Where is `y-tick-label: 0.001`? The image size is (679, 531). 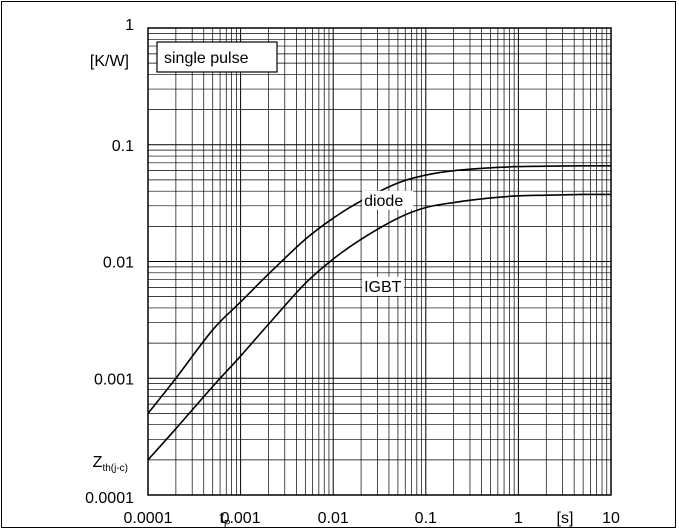 y-tick-label: 0.001 is located at coordinates (114, 379).